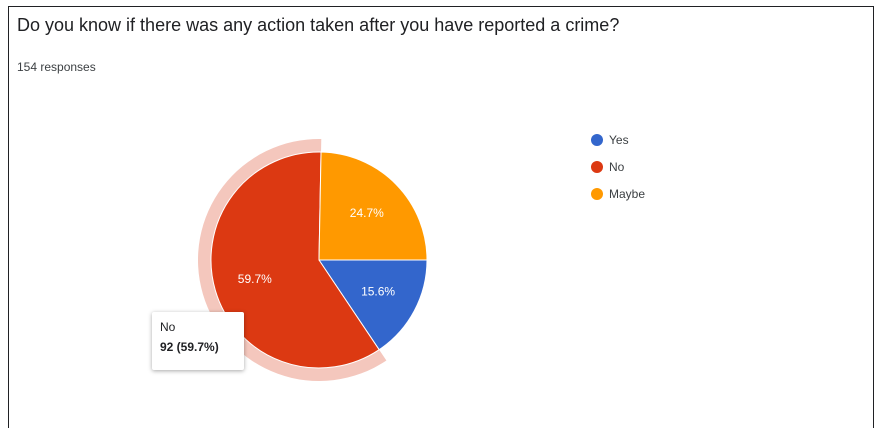 The height and width of the screenshot is (428, 882). I want to click on slice-label-maybe: 24.7%, so click(367, 213).